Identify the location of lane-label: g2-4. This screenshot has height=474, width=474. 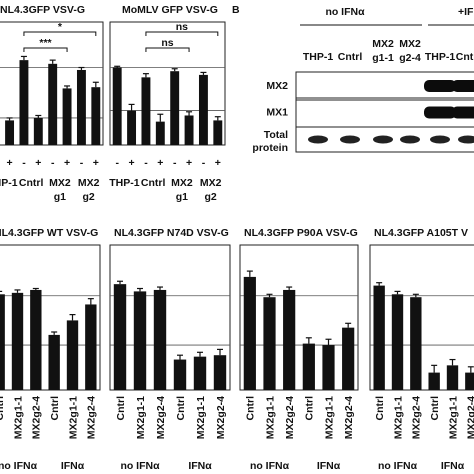
(410, 58).